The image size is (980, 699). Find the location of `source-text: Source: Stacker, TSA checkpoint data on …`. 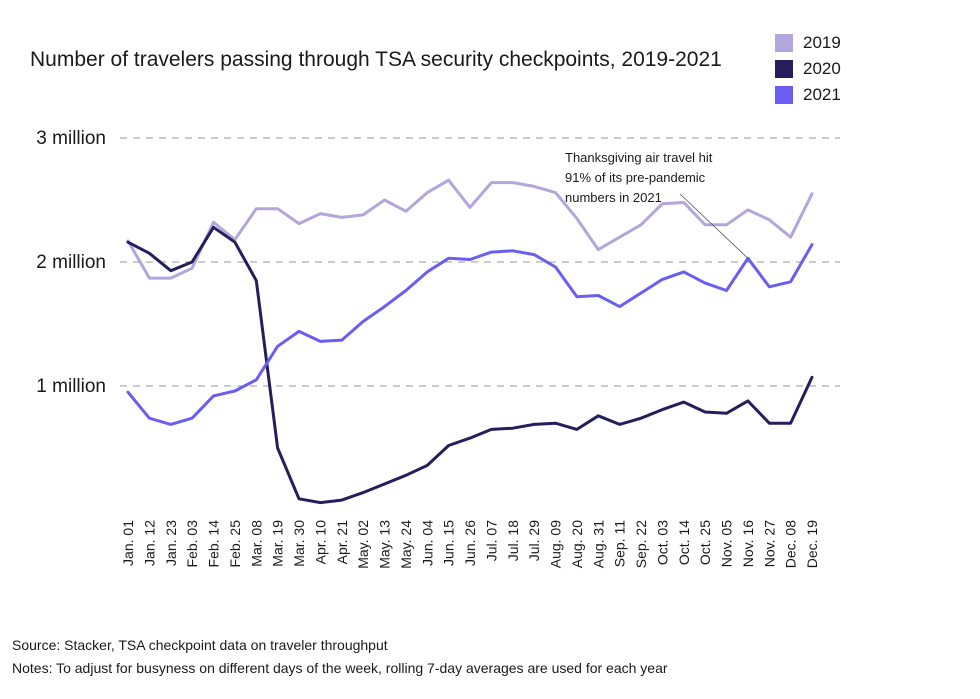

source-text: Source: Stacker, TSA checkpoint data on … is located at coordinates (200, 645).